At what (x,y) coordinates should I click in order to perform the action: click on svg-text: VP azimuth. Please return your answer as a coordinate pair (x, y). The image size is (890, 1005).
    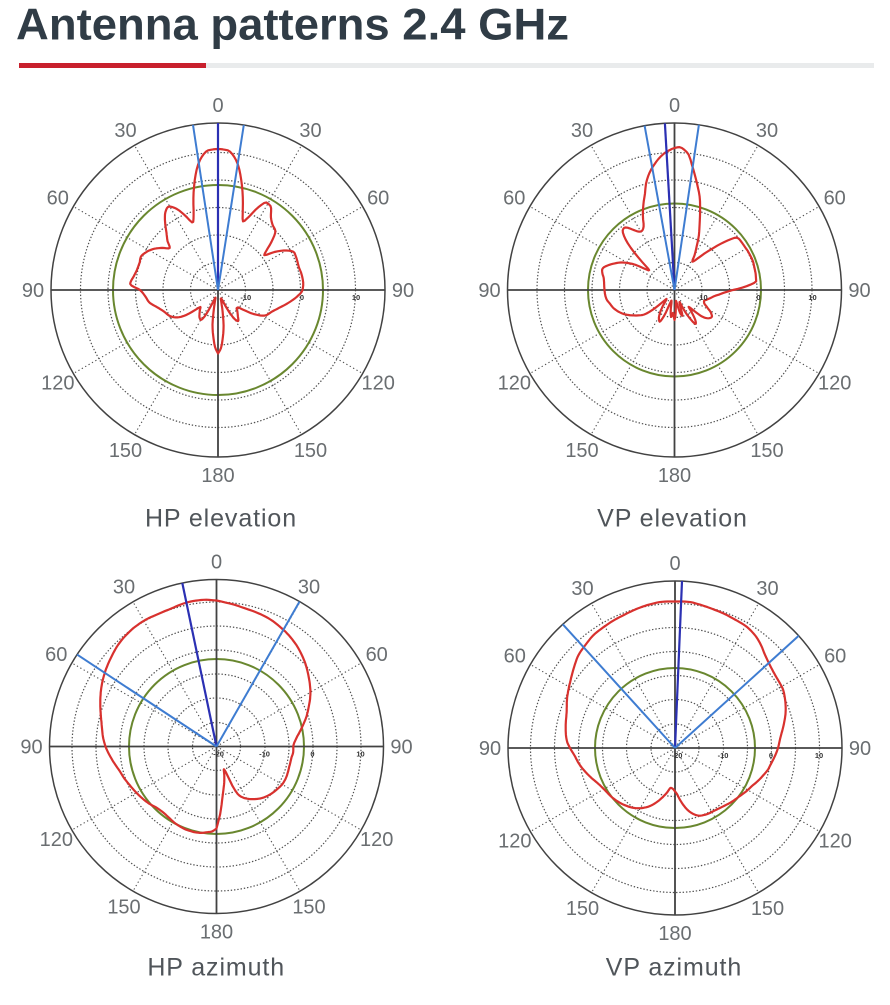
    Looking at the image, I should click on (674, 968).